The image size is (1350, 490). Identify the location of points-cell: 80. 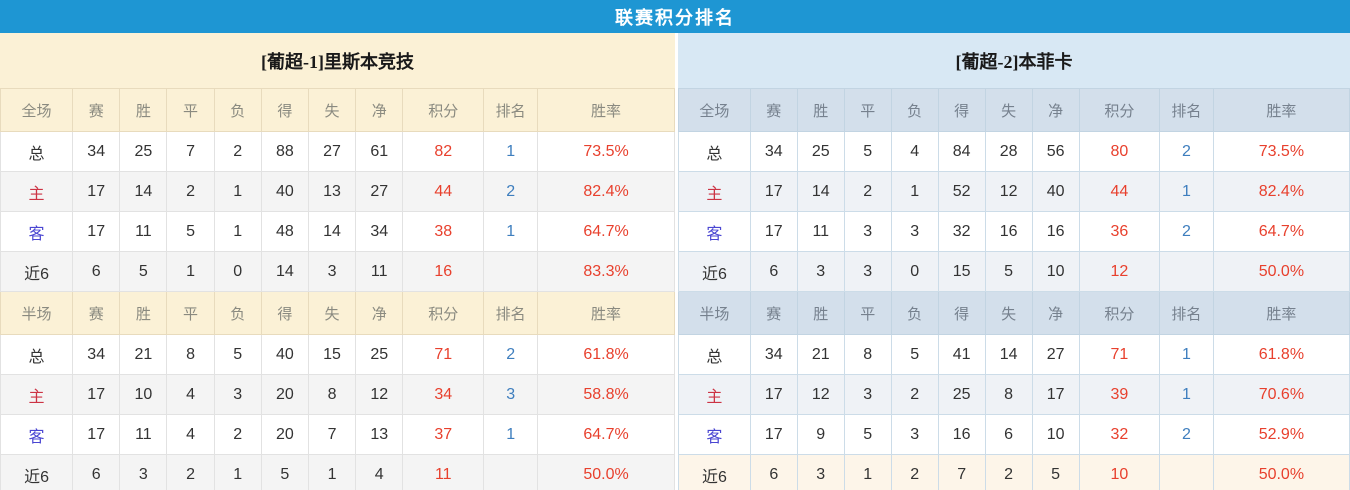
(1119, 151).